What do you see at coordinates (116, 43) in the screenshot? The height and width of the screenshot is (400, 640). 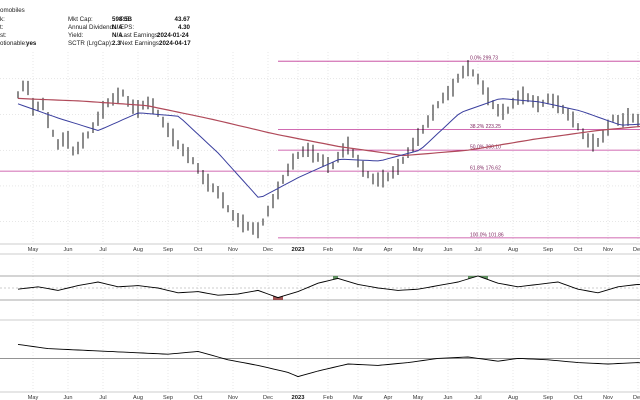 I see `header-mid-value: 2.3` at bounding box center [116, 43].